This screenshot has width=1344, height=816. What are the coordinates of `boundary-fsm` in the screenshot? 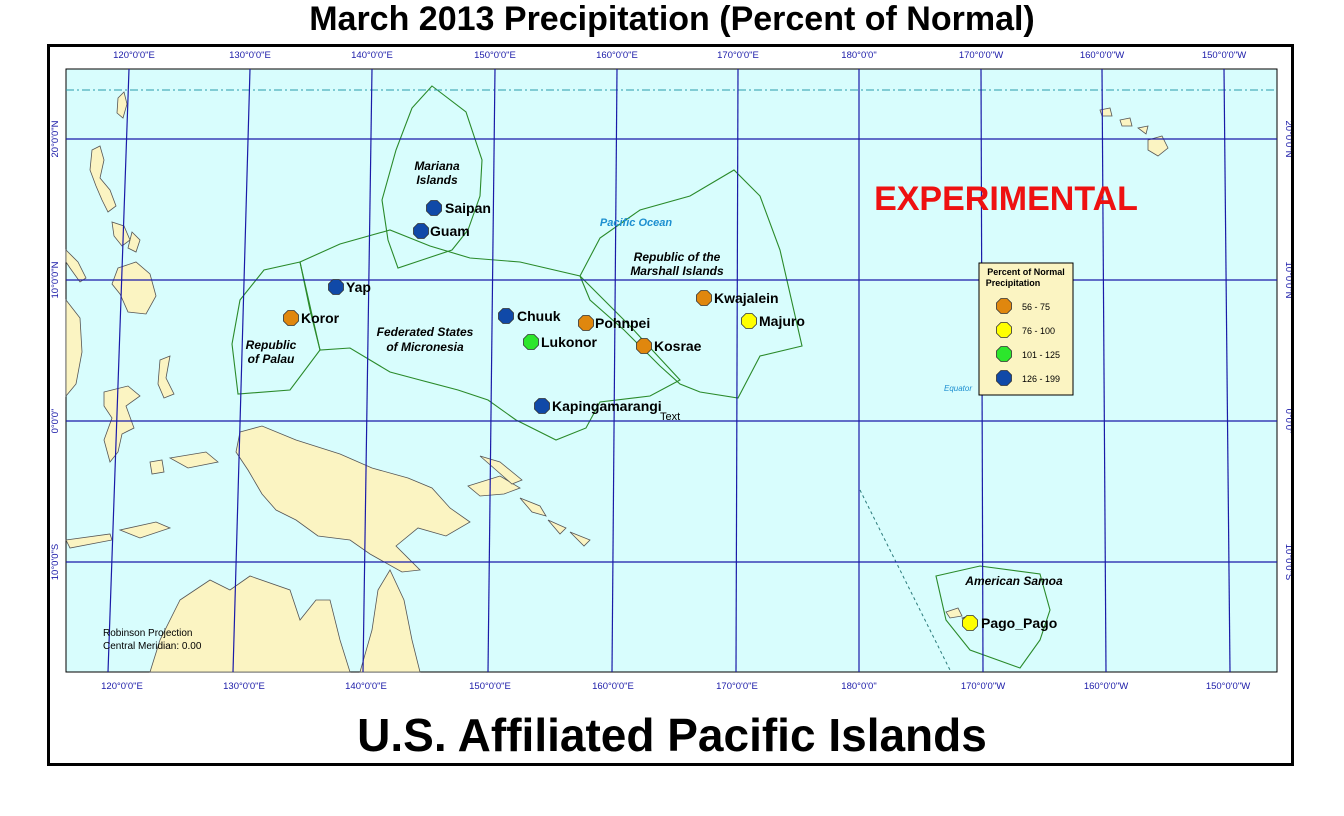 It's located at (490, 335).